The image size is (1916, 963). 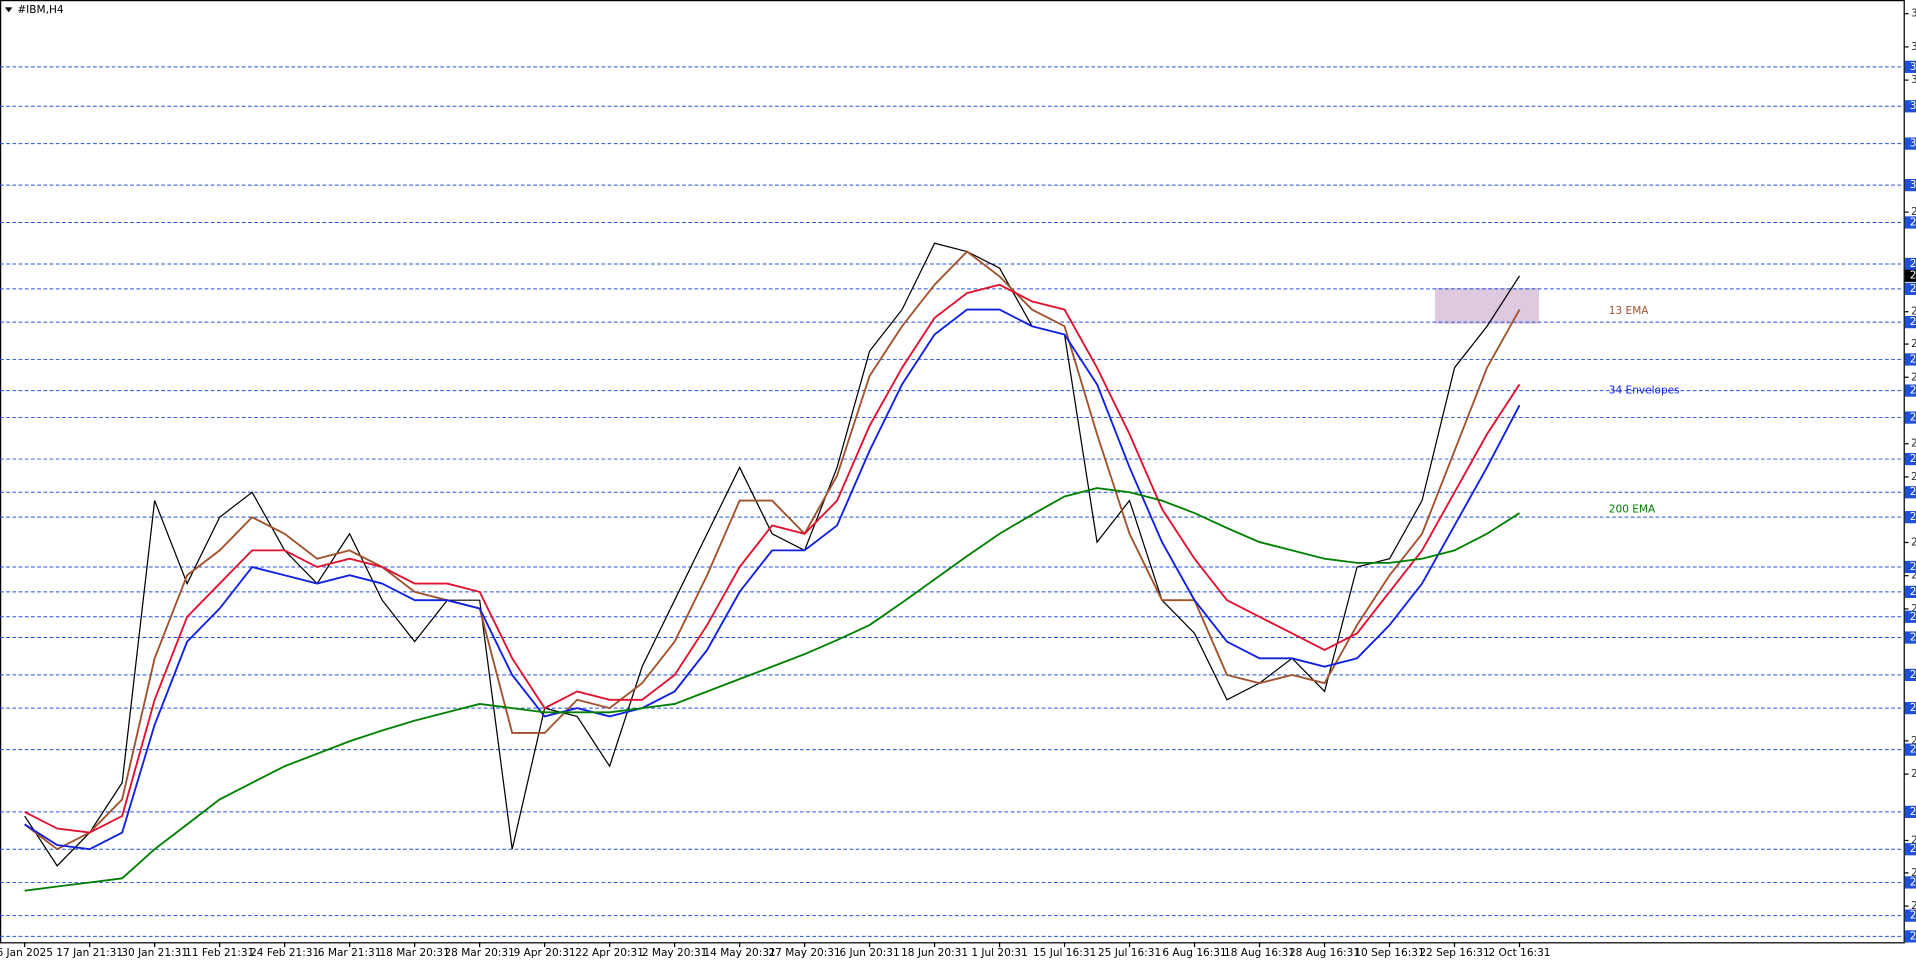 I want to click on level-label: 275.25, so click(x=1913, y=391).